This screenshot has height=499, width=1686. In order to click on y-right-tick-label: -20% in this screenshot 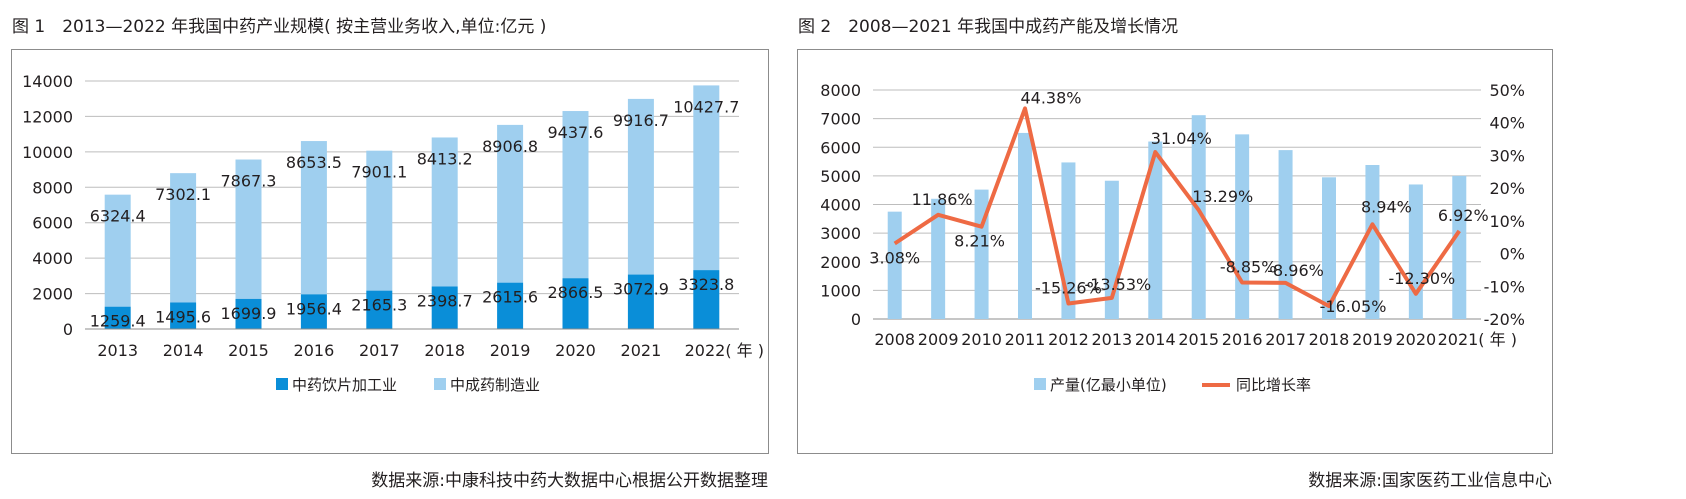, I will do `click(1504, 319)`.